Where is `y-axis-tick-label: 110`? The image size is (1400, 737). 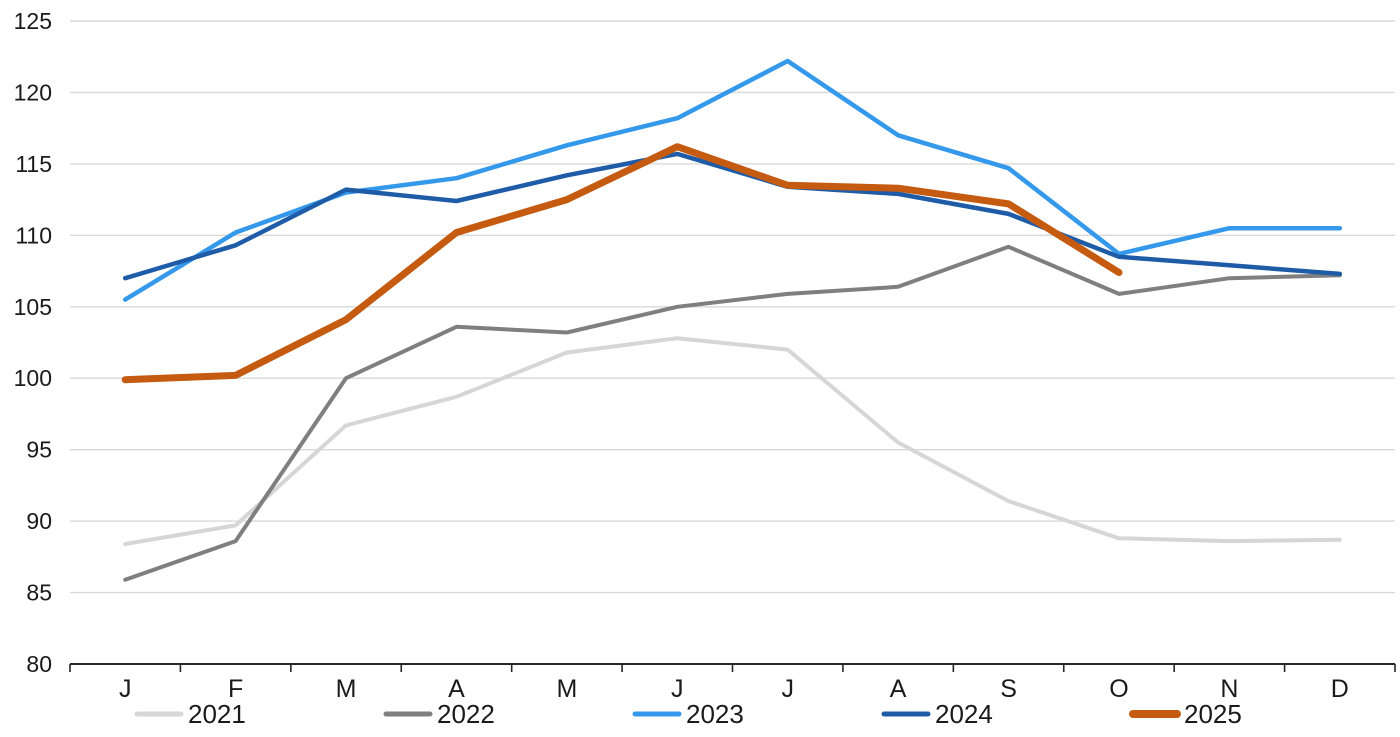
y-axis-tick-label: 110 is located at coordinates (33, 235).